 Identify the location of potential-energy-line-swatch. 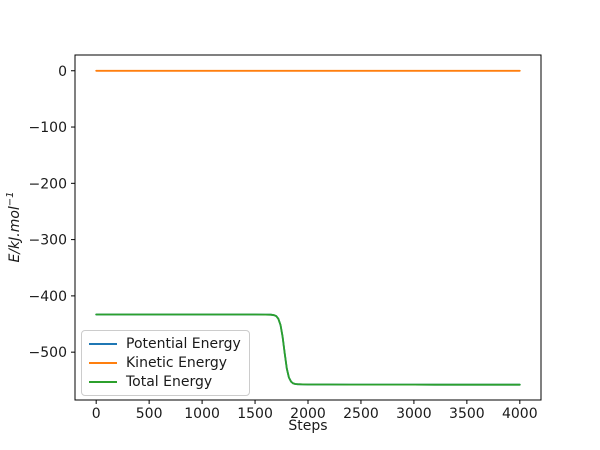
(103, 344).